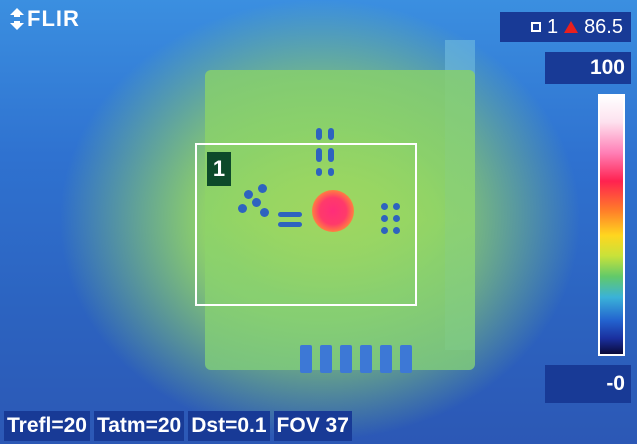 Image resolution: width=637 pixels, height=444 pixels. I want to click on spot-box-icon, so click(535, 27).